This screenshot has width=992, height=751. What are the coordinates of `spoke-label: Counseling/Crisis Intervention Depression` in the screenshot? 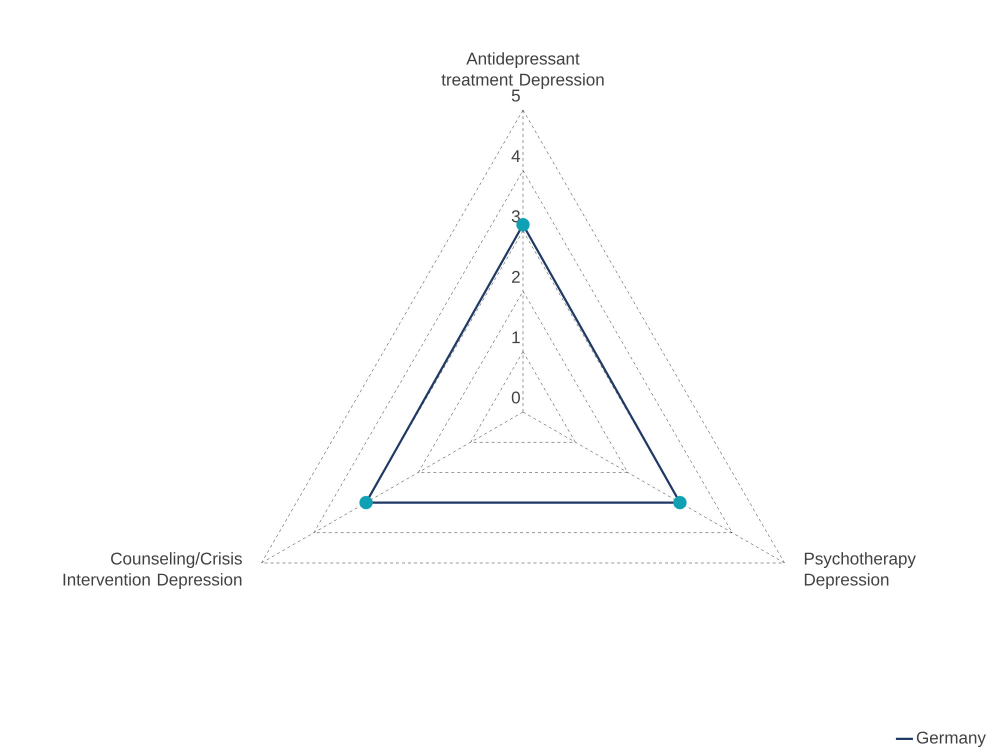 It's located at (153, 570).